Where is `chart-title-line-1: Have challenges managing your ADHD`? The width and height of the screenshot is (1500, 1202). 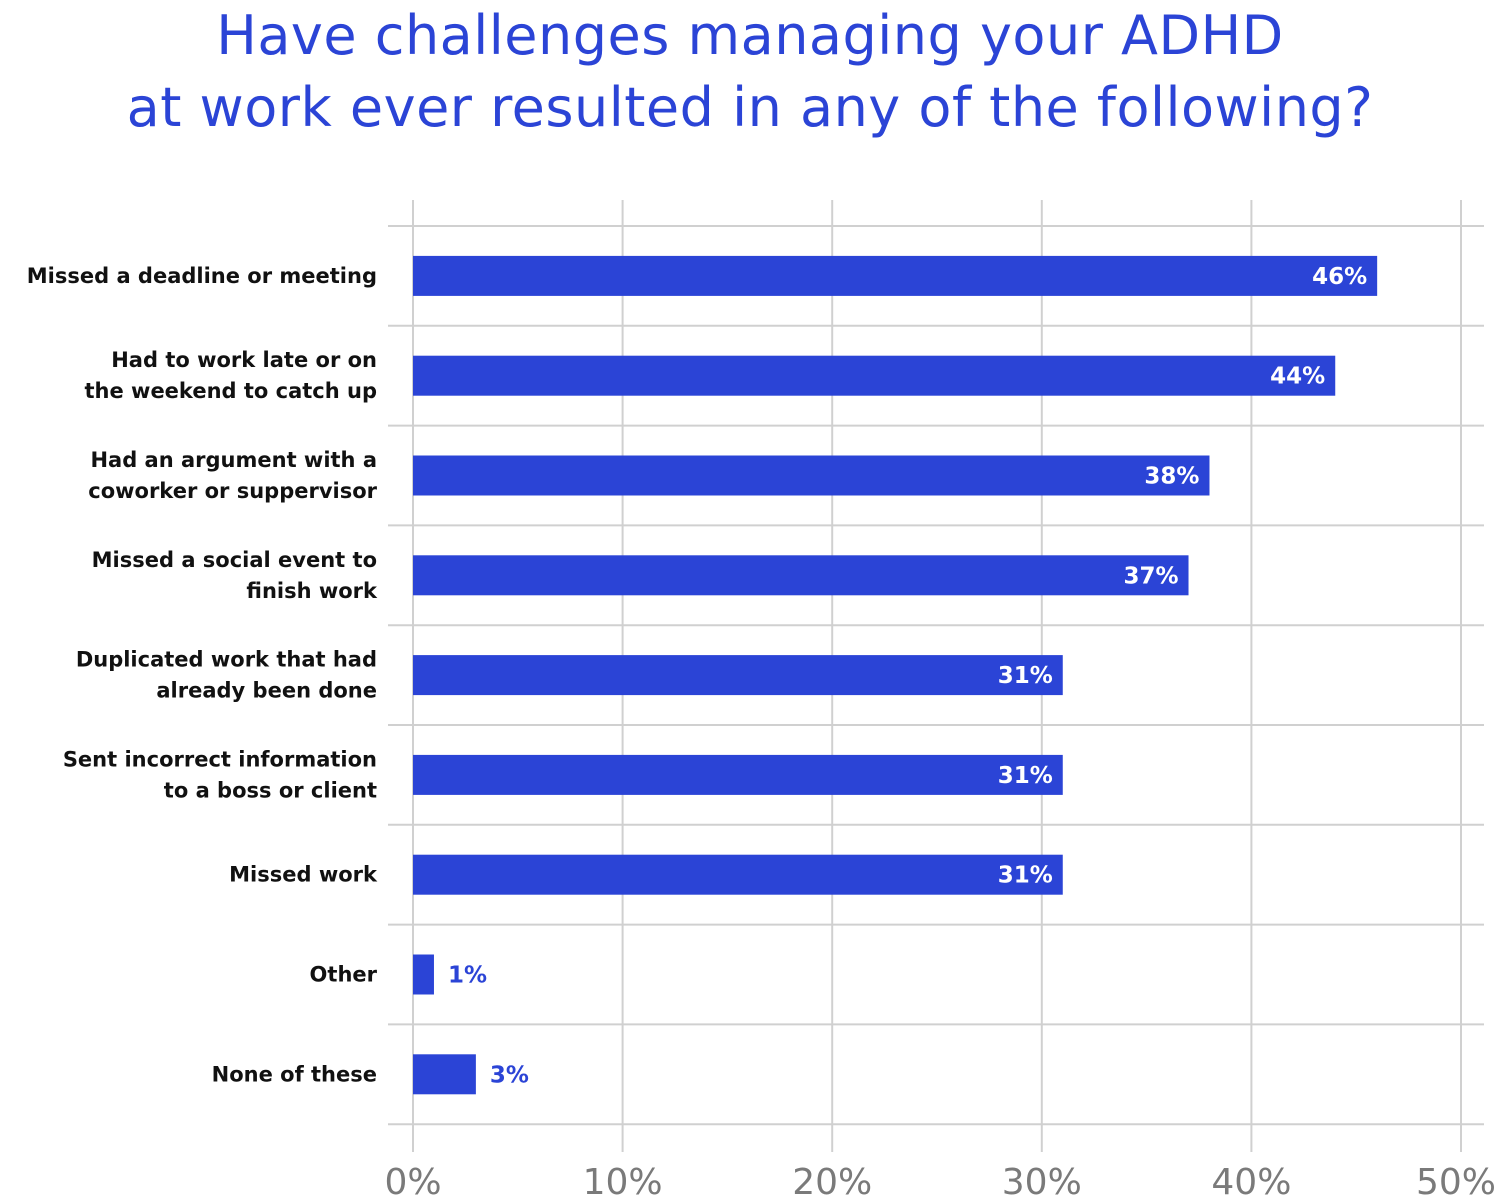
chart-title-line-1: Have challenges managing your ADHD is located at coordinates (750, 35).